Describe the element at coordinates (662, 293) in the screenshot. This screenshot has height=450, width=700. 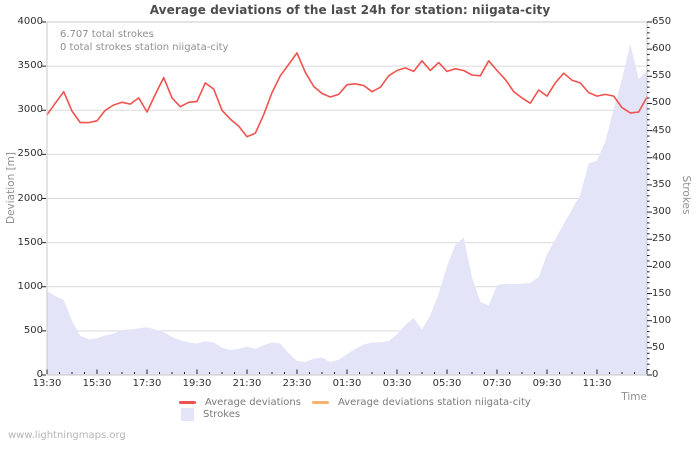
I see `y-right-tick-label: 150` at that location.